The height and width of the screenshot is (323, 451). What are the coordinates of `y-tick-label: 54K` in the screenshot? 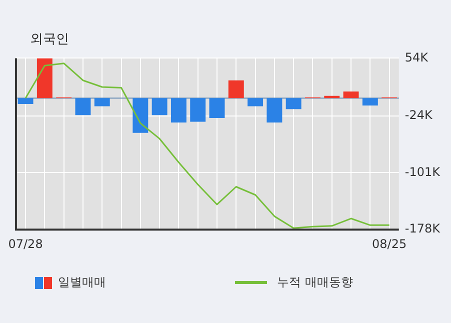 It's located at (417, 57).